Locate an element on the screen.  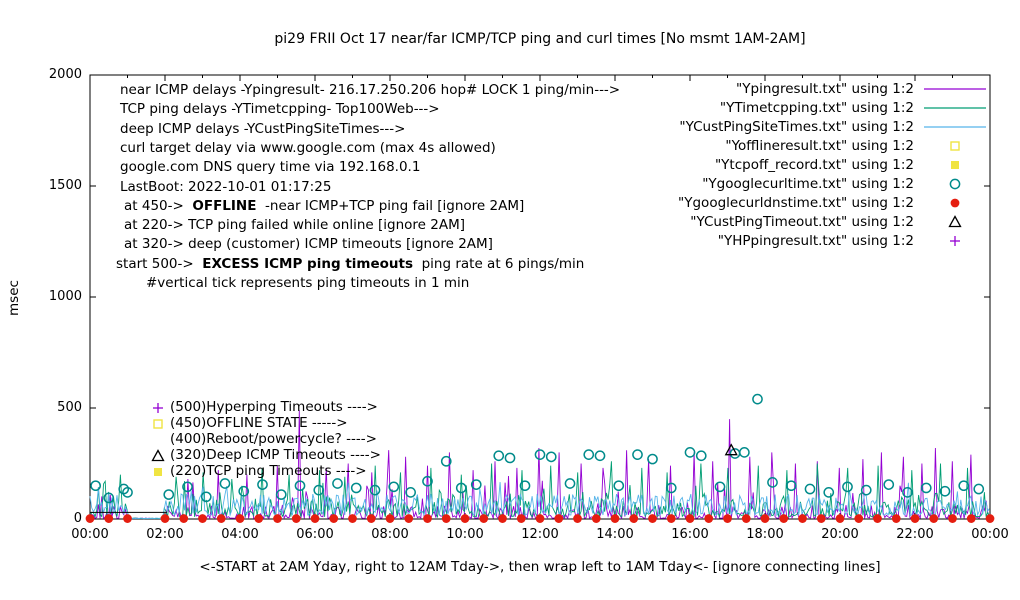
legend-entry-Ytcpoff_record: "Ytcpoff_record.txt" using 1:2 is located at coordinates (834, 164).